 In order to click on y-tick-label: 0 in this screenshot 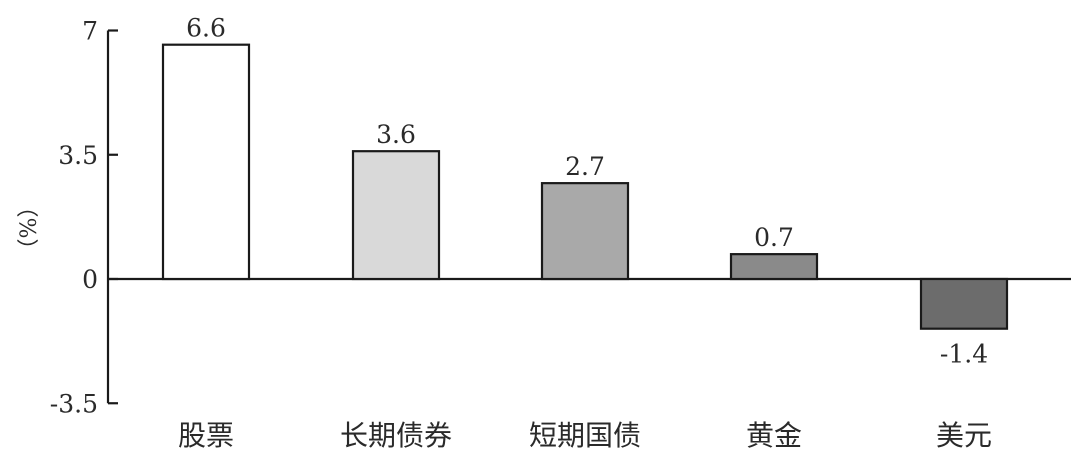, I will do `click(90, 279)`.